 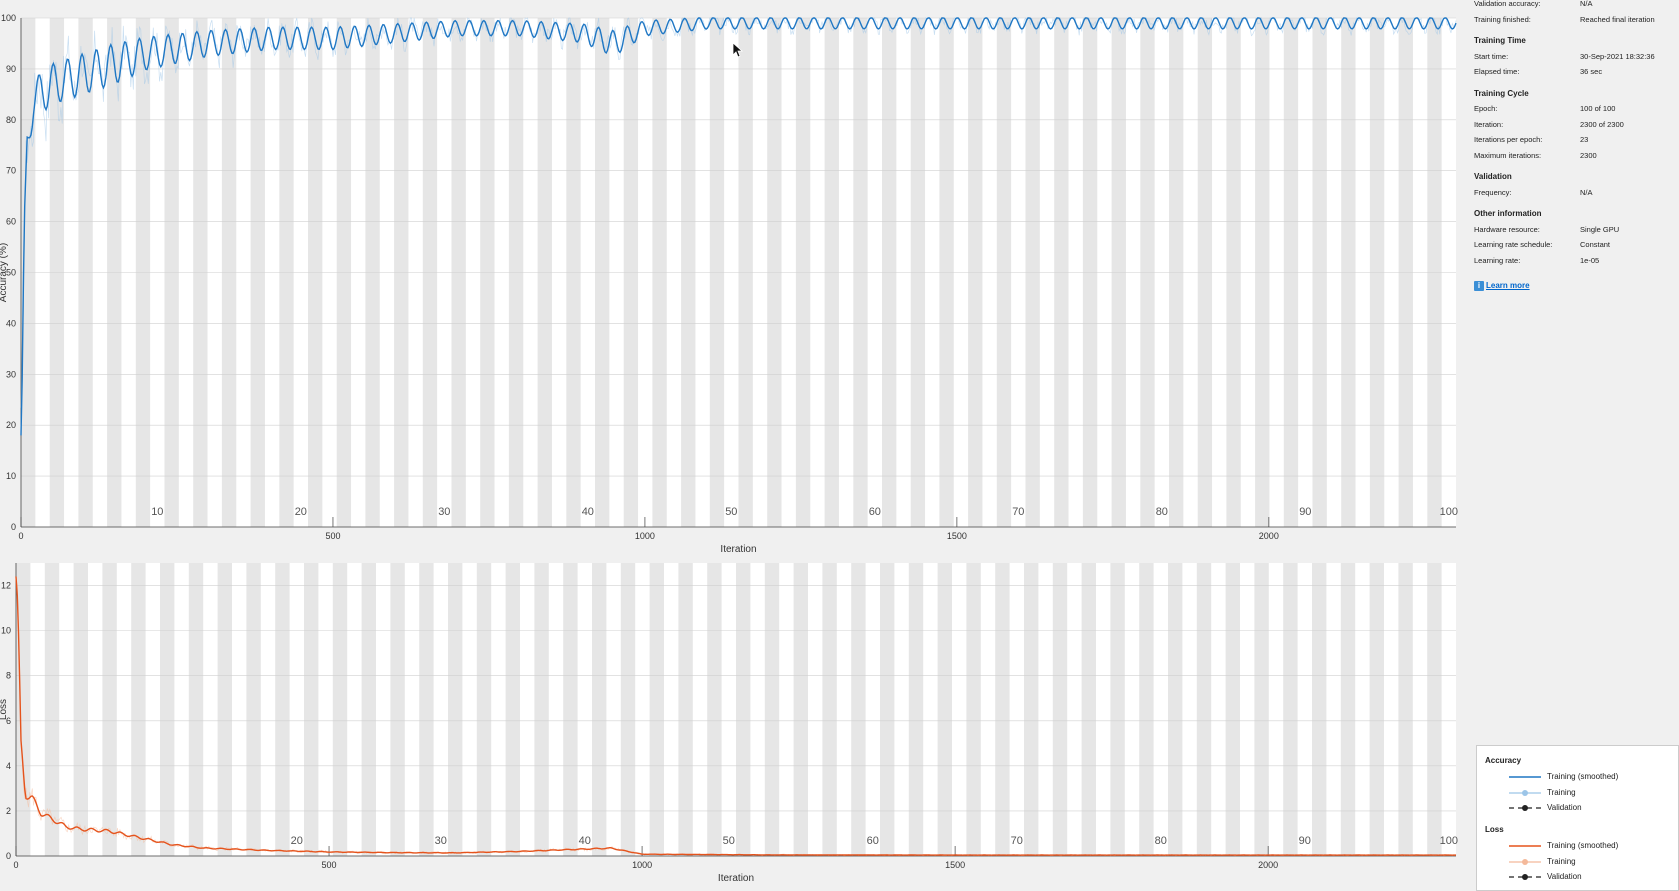 I want to click on info-row: Maximum iterations: 2300, so click(x=1576, y=157).